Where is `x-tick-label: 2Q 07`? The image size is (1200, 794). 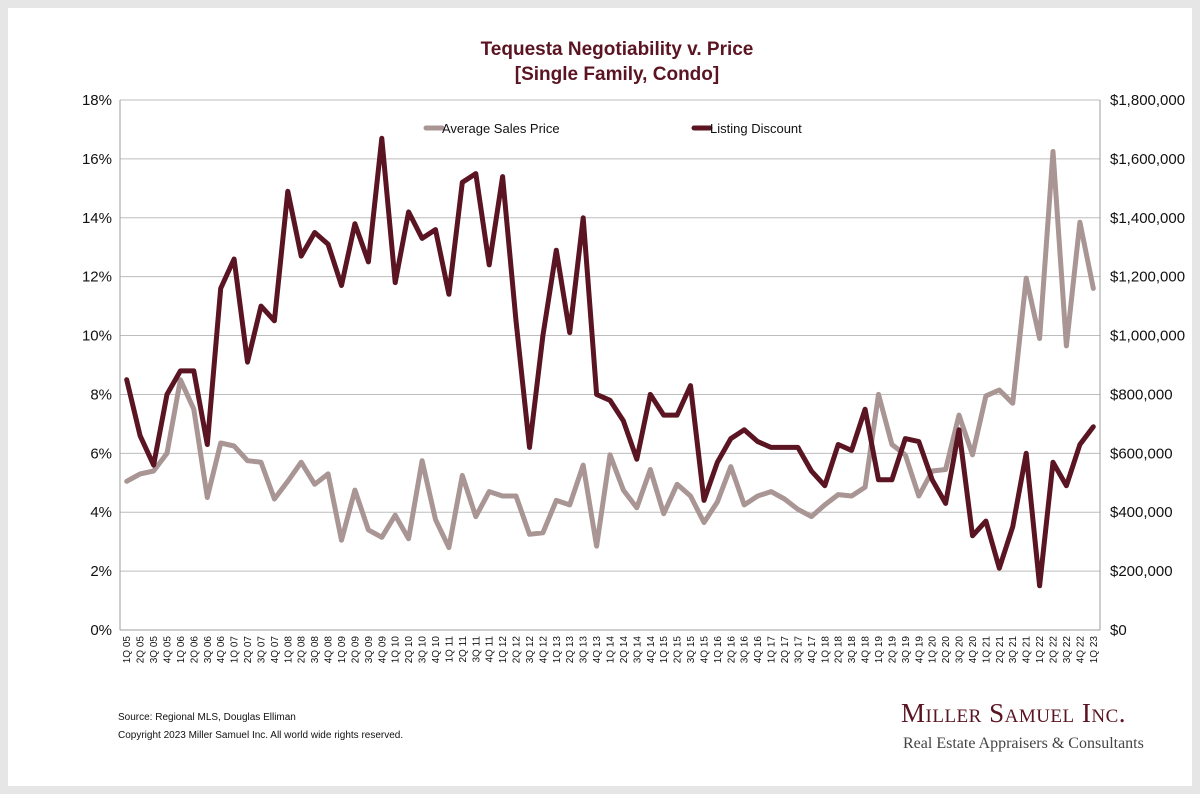 x-tick-label: 2Q 07 is located at coordinates (248, 650).